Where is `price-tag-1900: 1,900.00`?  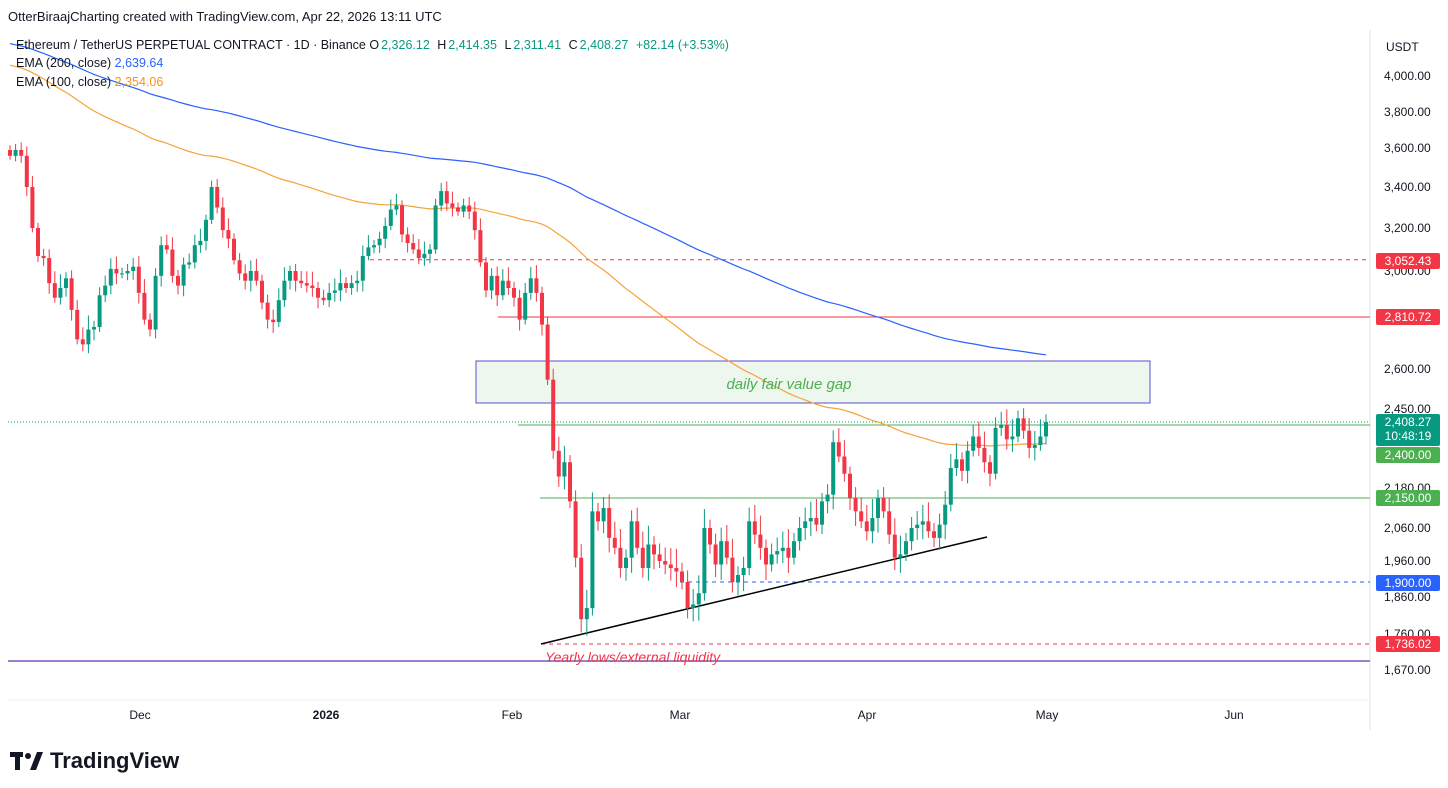 price-tag-1900: 1,900.00 is located at coordinates (1408, 583).